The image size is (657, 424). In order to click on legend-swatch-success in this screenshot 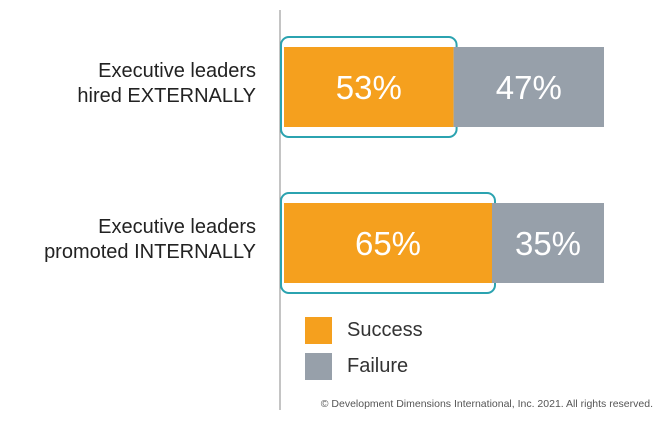, I will do `click(318, 330)`.